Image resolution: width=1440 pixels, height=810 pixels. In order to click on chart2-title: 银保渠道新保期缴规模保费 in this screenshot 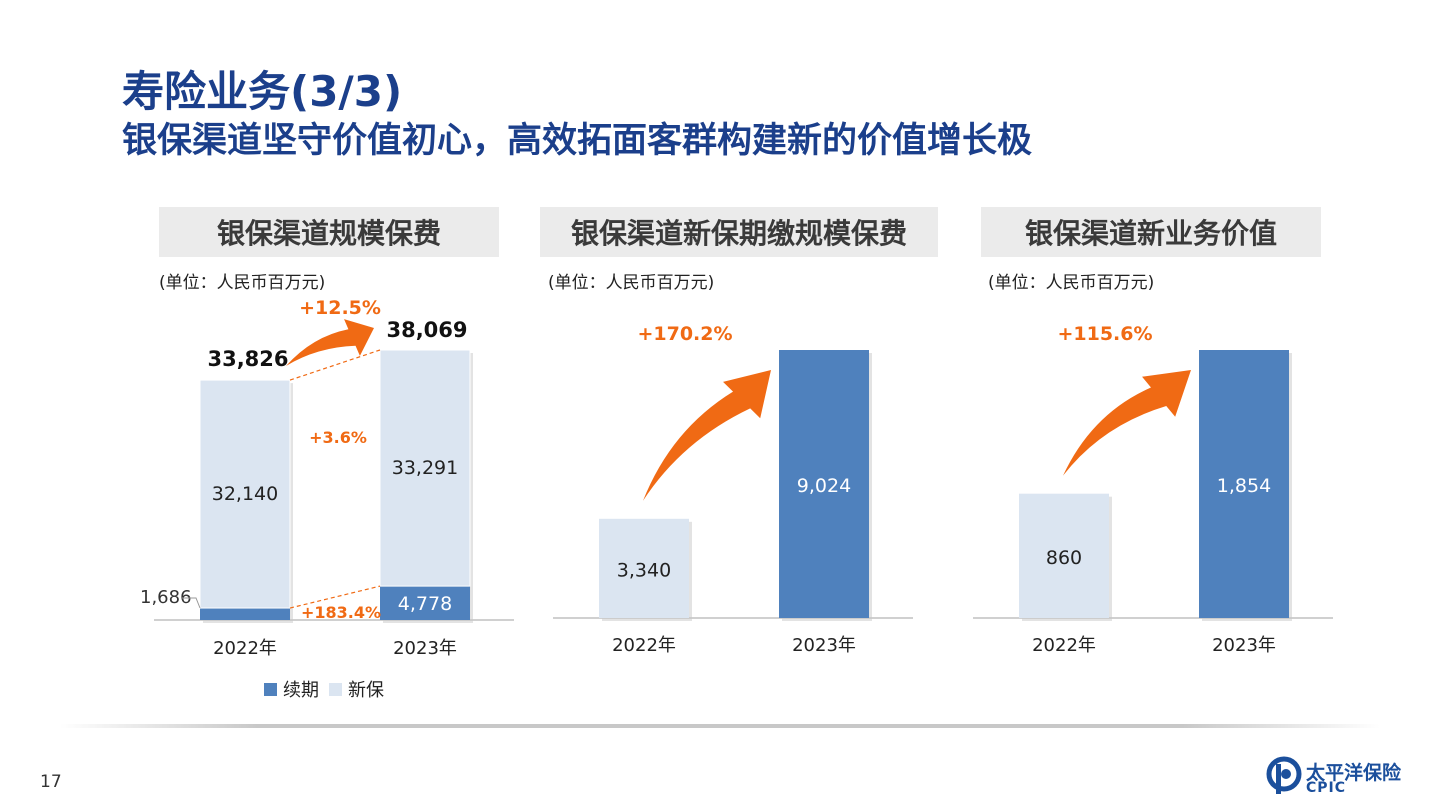, I will do `click(739, 232)`.